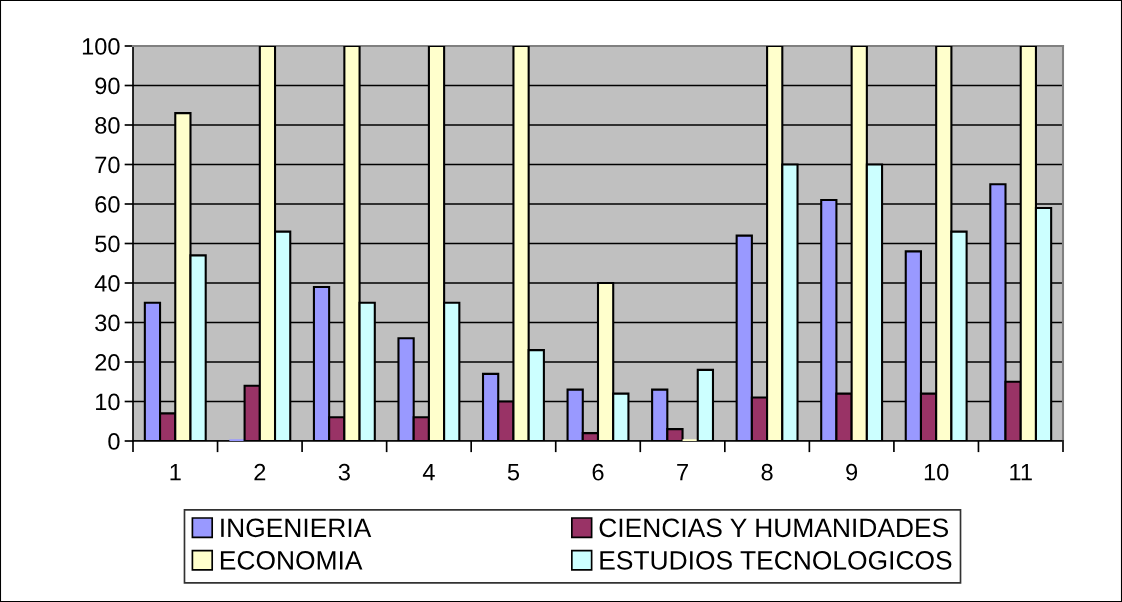 Image resolution: width=1122 pixels, height=602 pixels. Describe the element at coordinates (114, 441) in the screenshot. I see `y-tick-label: 0` at that location.